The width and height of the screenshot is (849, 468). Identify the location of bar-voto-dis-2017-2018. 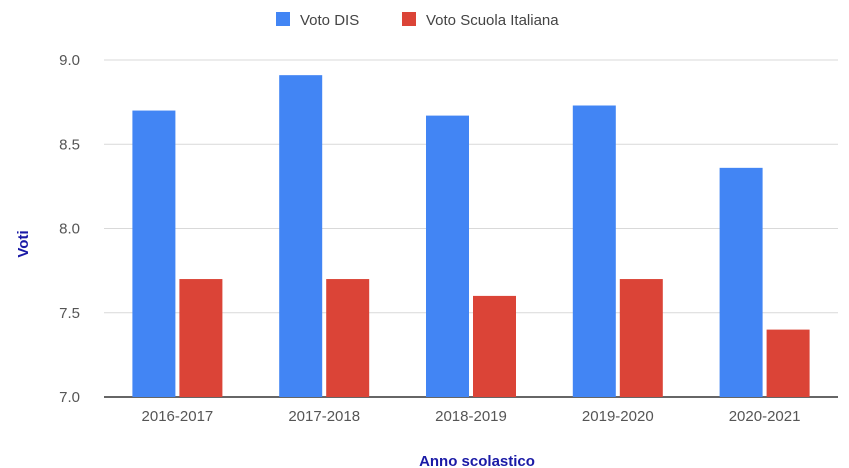
(301, 236).